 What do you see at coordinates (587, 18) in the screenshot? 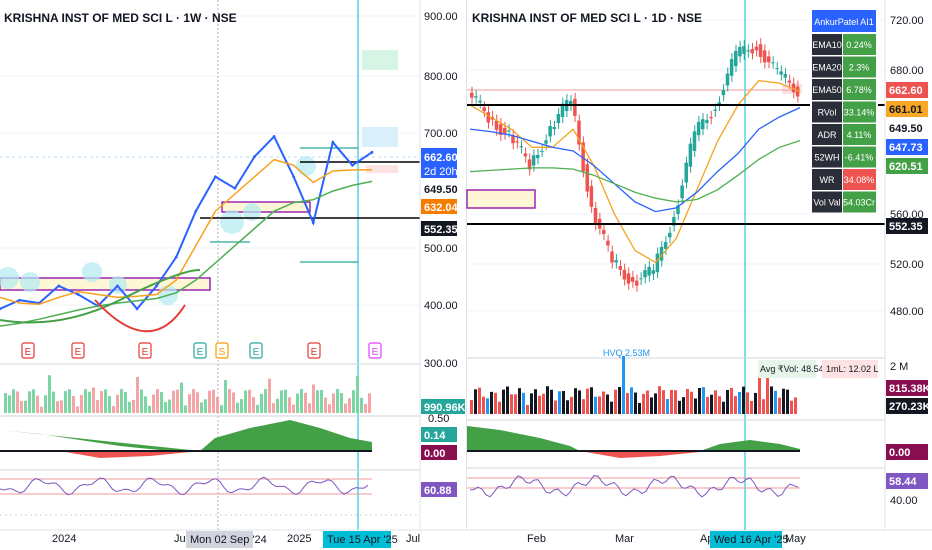
I see `right-chart-title: KRISHNA INST OF MED SCI L · 1D · NSE` at bounding box center [587, 18].